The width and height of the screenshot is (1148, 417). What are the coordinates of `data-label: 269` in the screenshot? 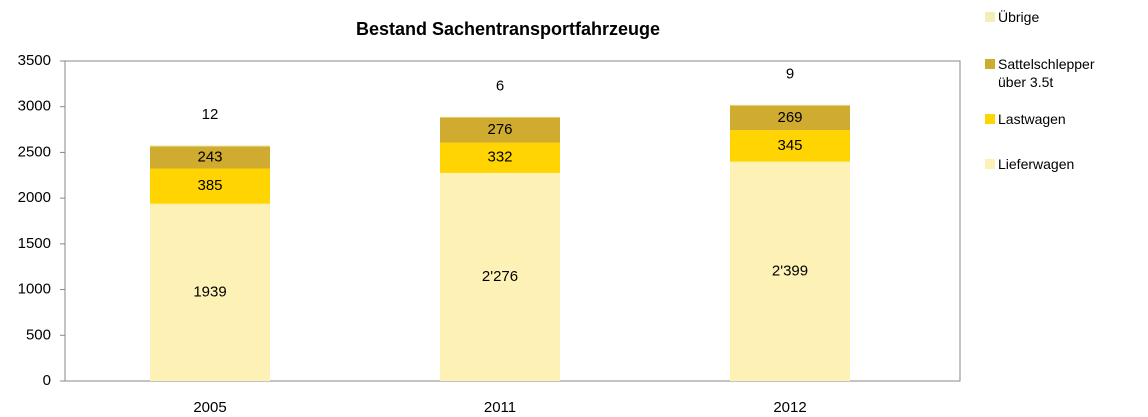 It's located at (789, 117).